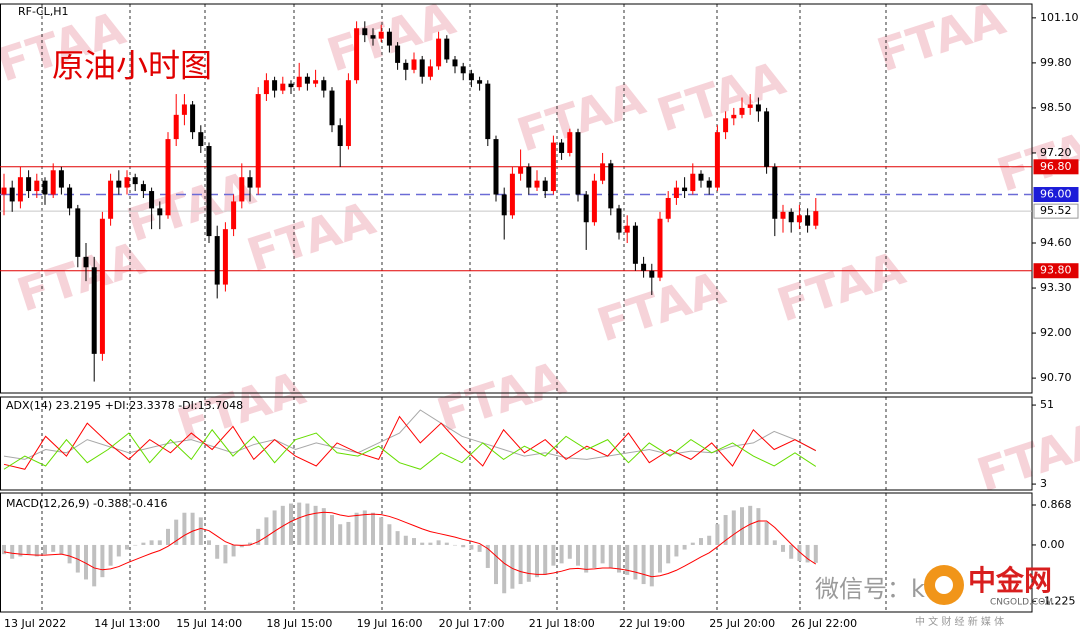 The image size is (1080, 636). What do you see at coordinates (410, 442) in the screenshot?
I see `indicator-line` at bounding box center [410, 442].